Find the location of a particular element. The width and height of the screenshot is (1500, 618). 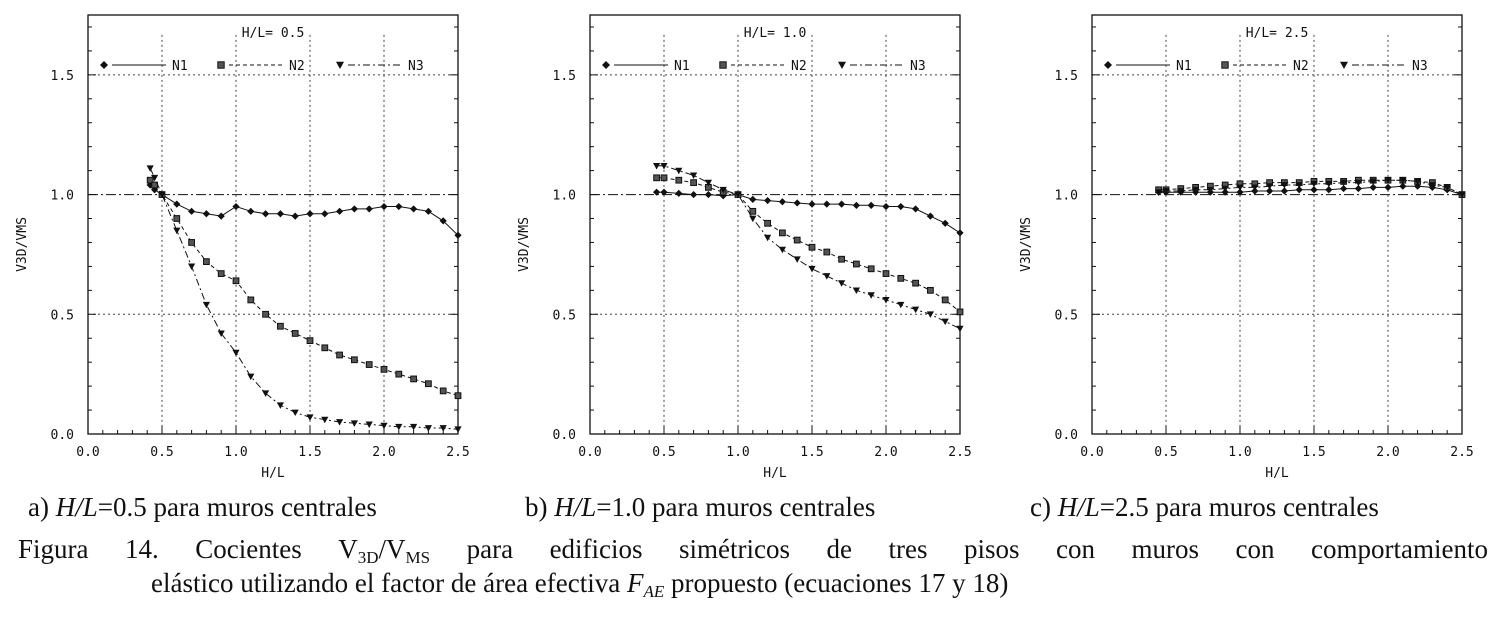

caption-word: simétricos is located at coordinates (735, 549).